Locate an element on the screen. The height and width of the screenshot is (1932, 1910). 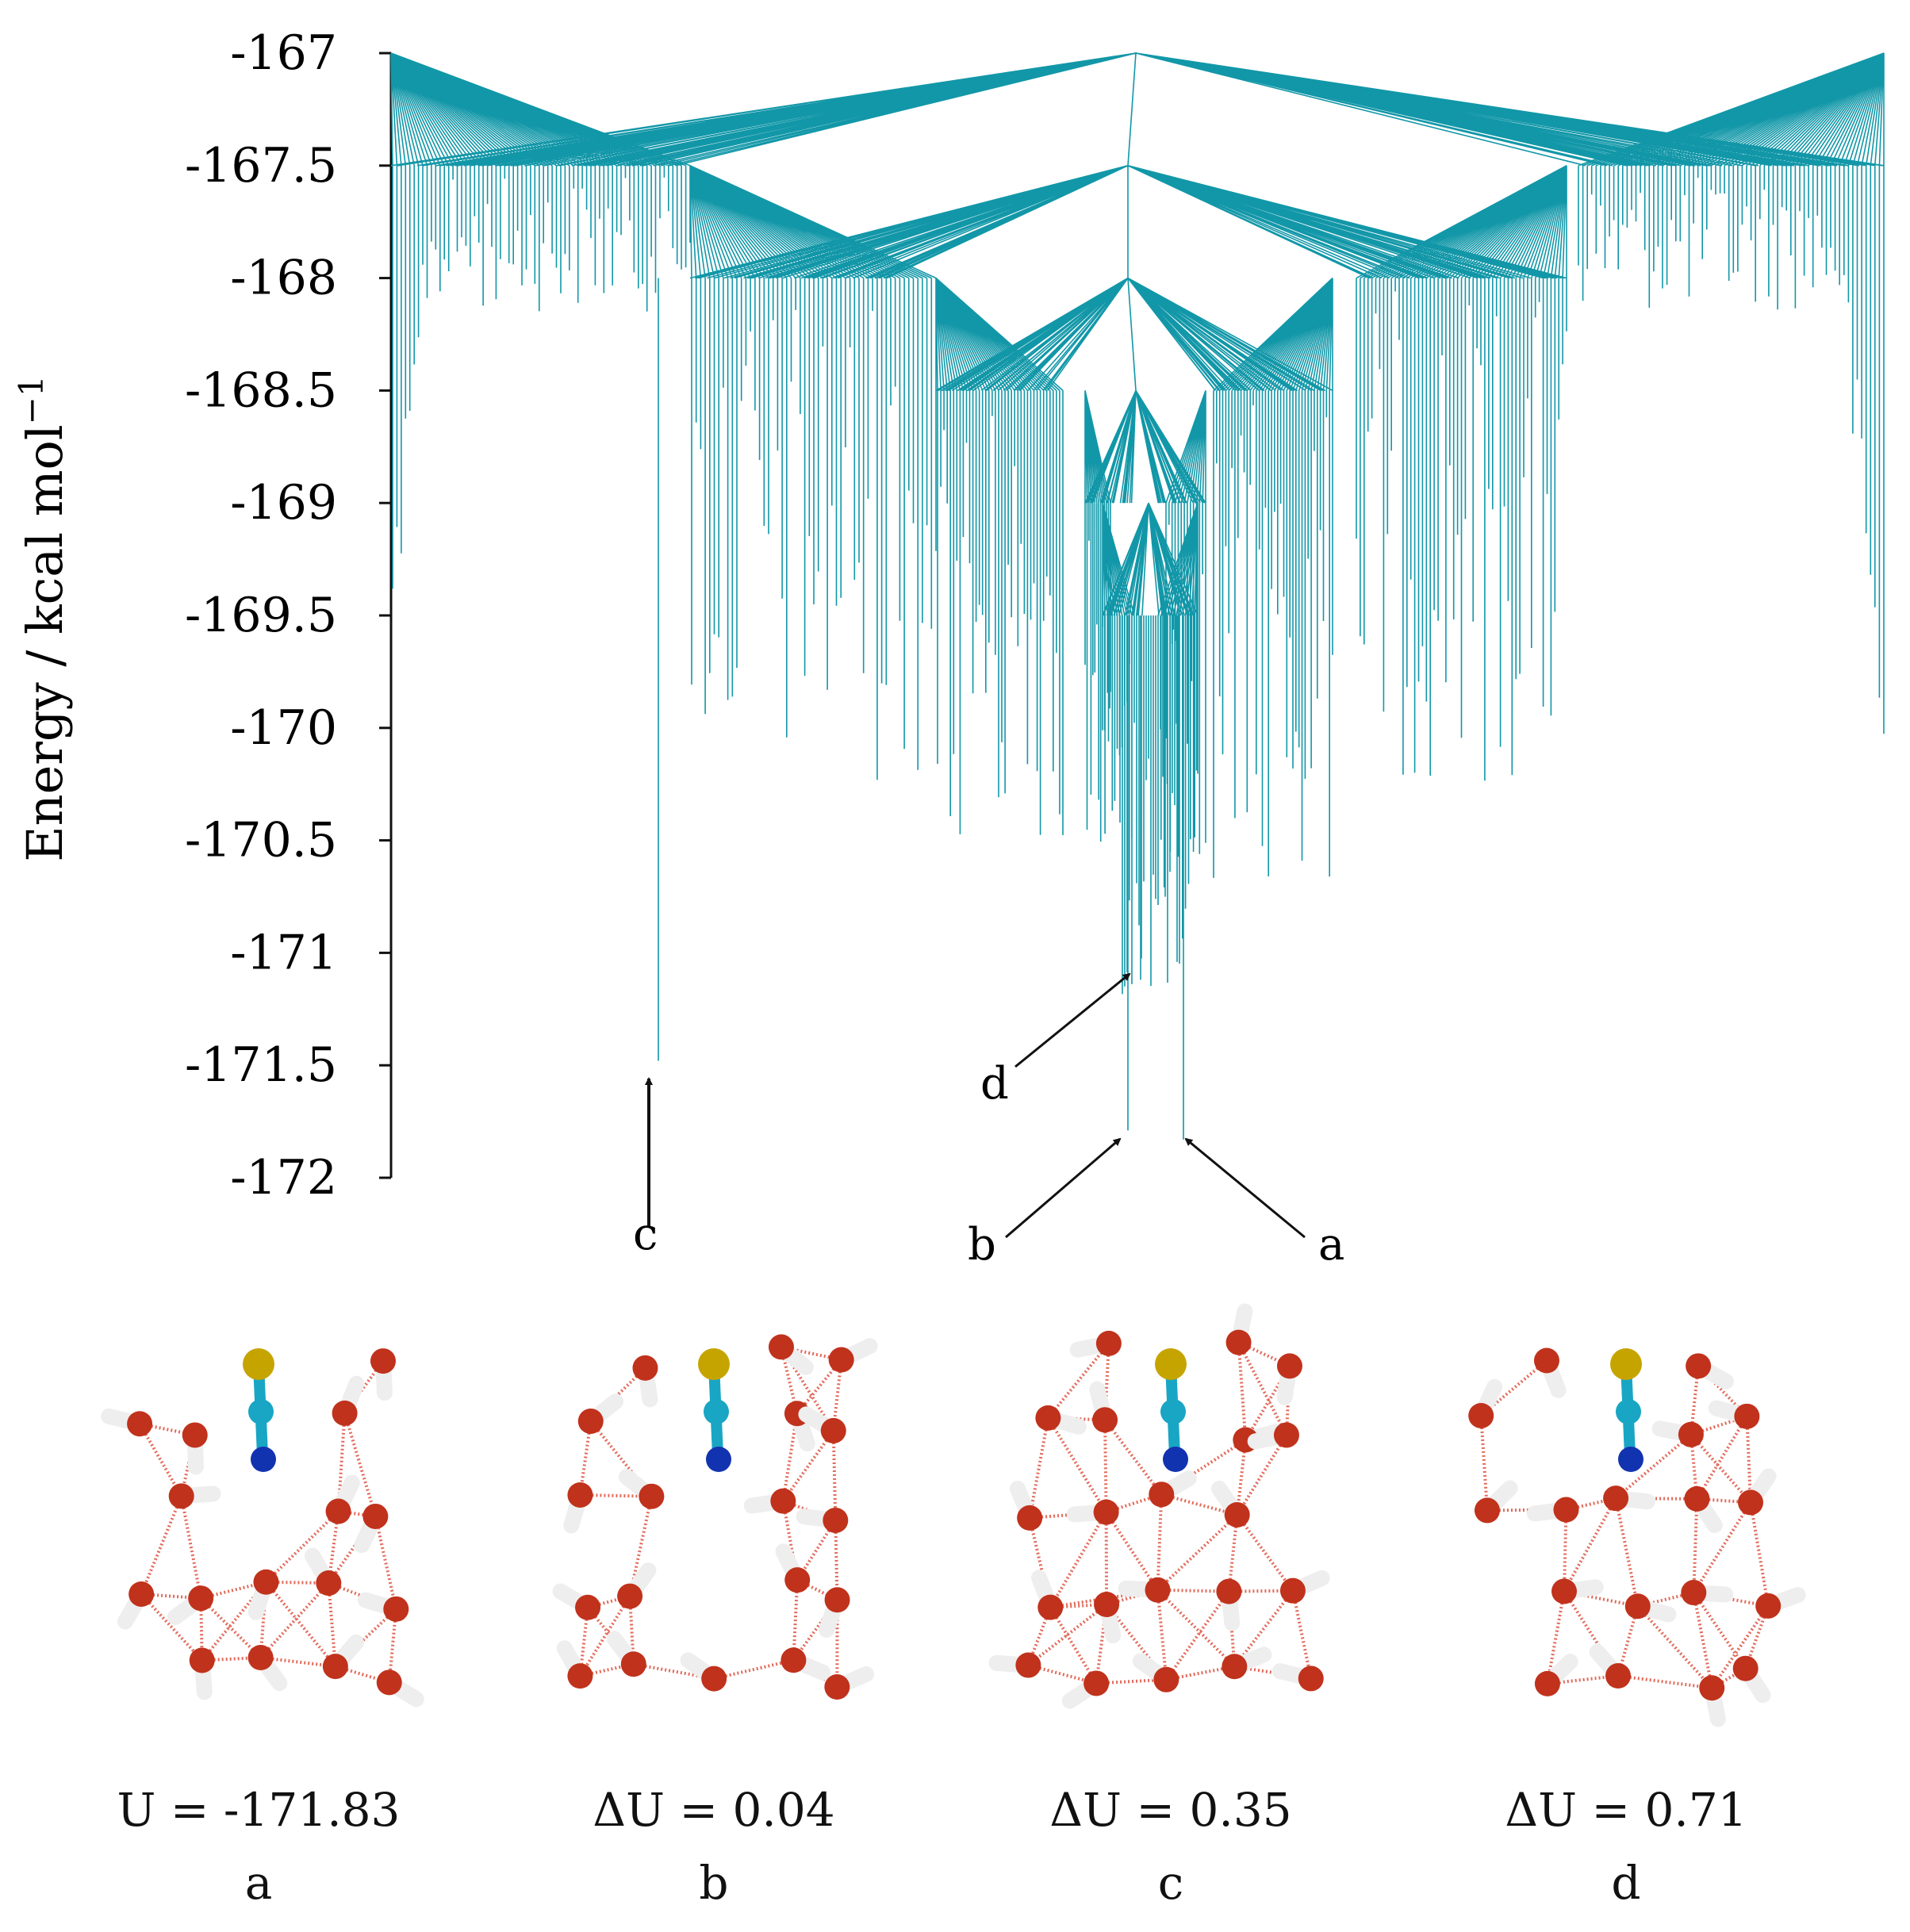
caption-a-letter: a is located at coordinates (258, 1883).